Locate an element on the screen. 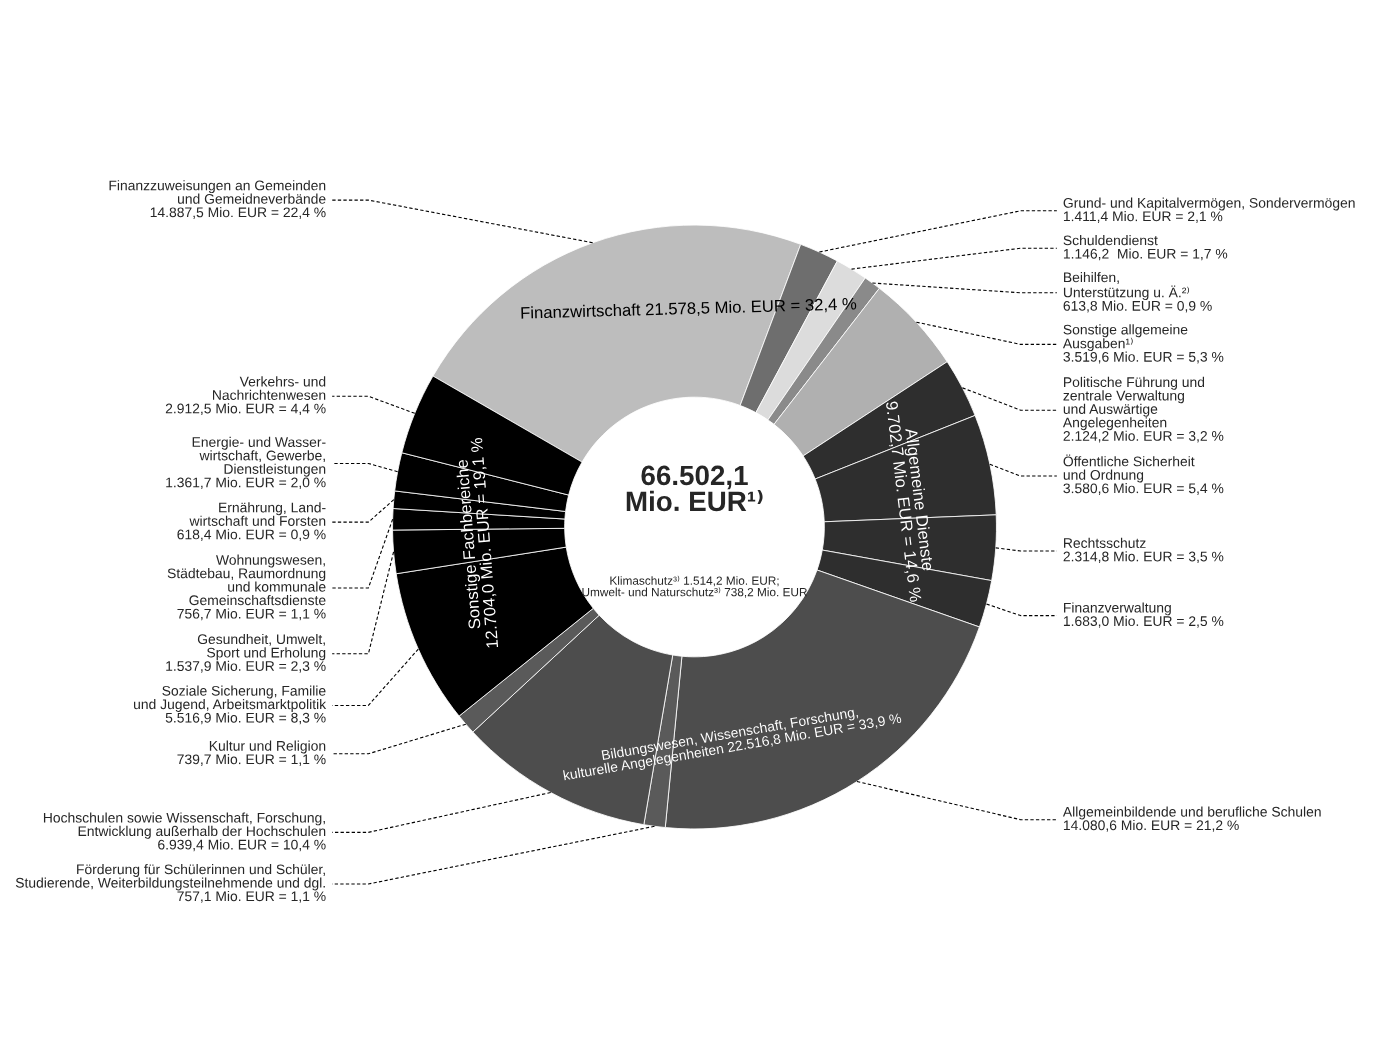  slice-label: Beihilfen, Unterstützung u. Ä.²⁾ is located at coordinates (1126, 286).